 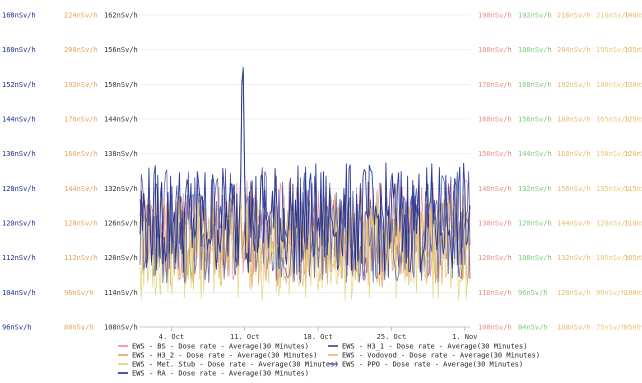 I want to click on left-axis-tick-label: 192nSv/h, so click(x=81, y=85).